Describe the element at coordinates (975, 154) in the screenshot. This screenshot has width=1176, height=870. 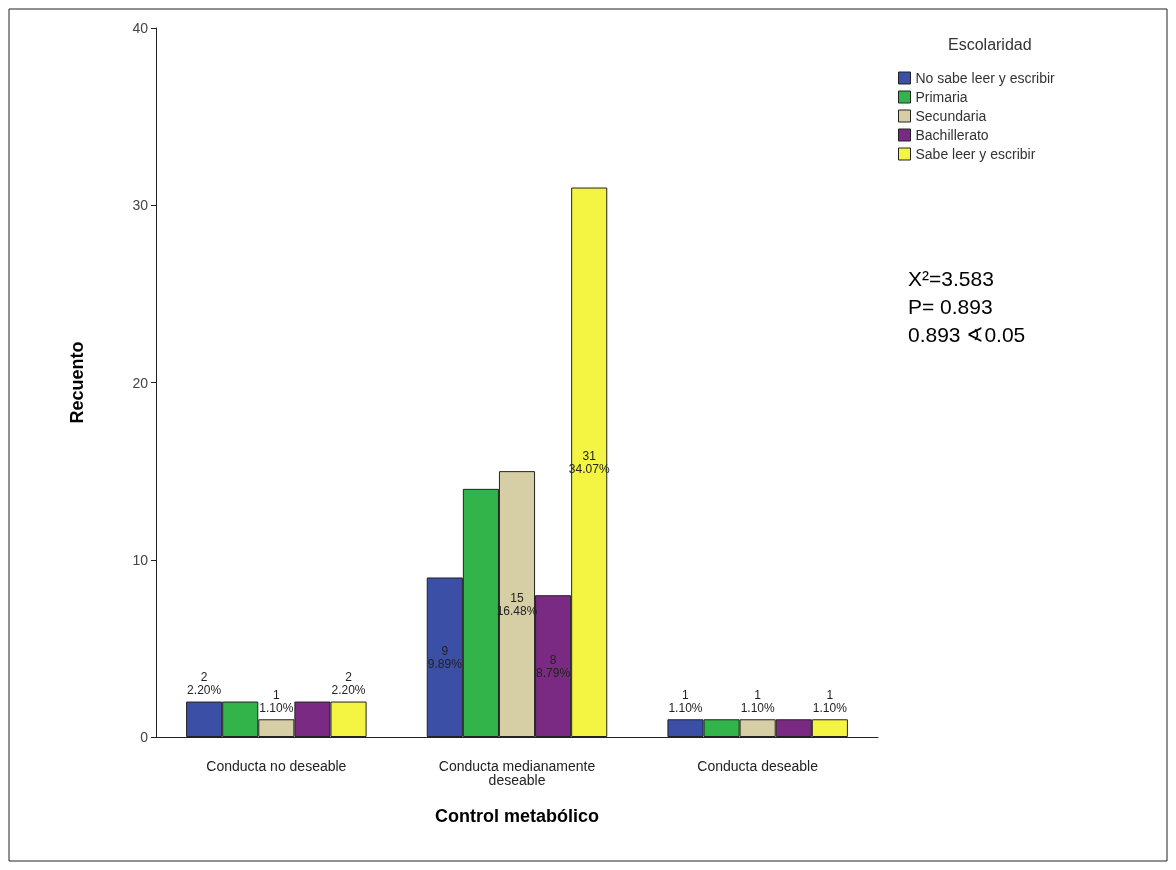
I see `legend-label: Sabe leer y escribir` at that location.